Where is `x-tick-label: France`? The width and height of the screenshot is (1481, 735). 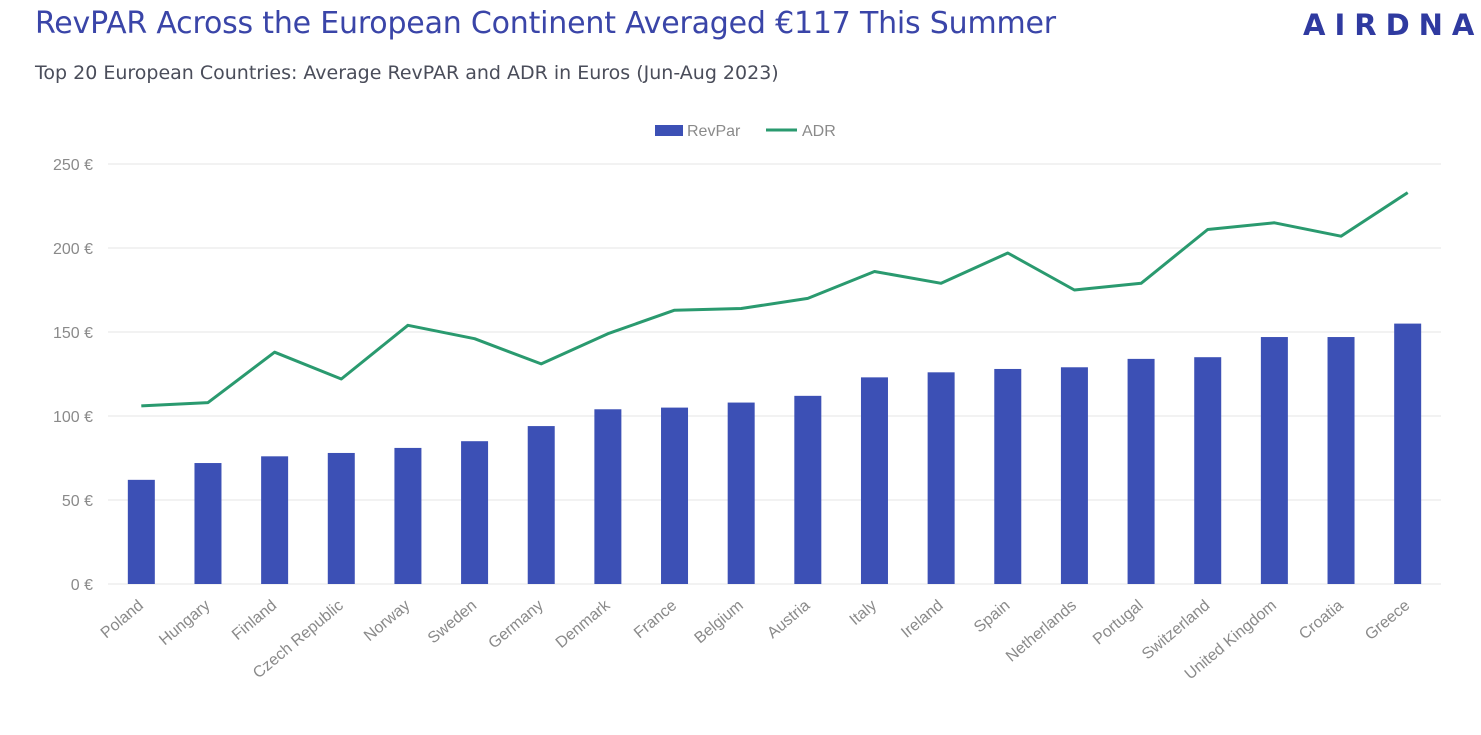
x-tick-label: France is located at coordinates (655, 619).